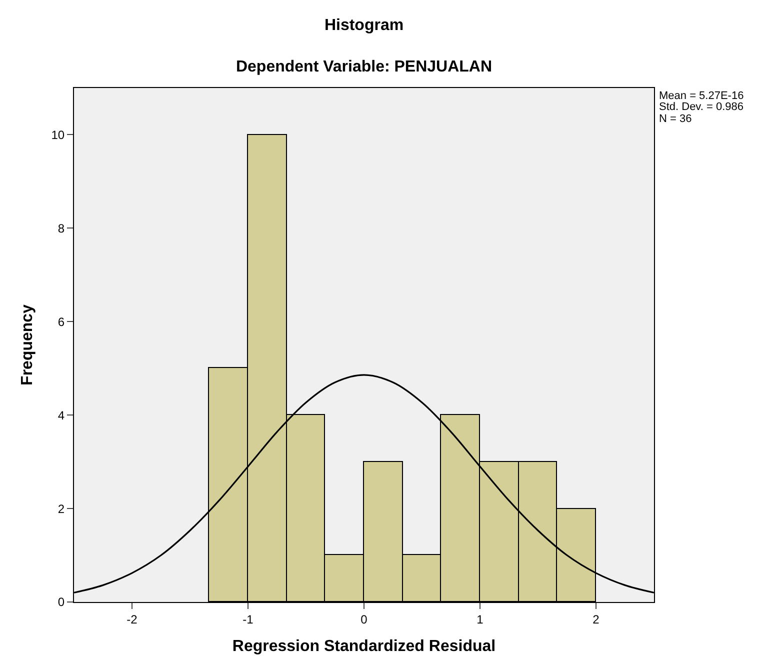 The image size is (771, 664). What do you see at coordinates (364, 619) in the screenshot?
I see `x-tick-label: 0` at bounding box center [364, 619].